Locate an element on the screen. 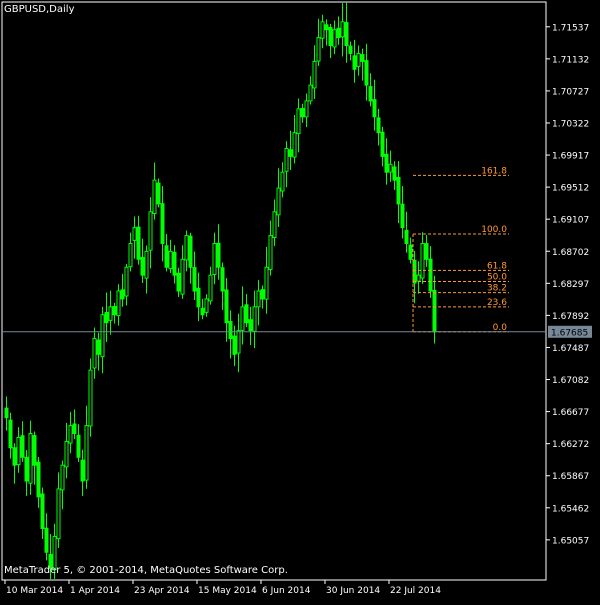 This screenshot has width=600, height=605. price-tick-label: 1.71132 is located at coordinates (570, 60).